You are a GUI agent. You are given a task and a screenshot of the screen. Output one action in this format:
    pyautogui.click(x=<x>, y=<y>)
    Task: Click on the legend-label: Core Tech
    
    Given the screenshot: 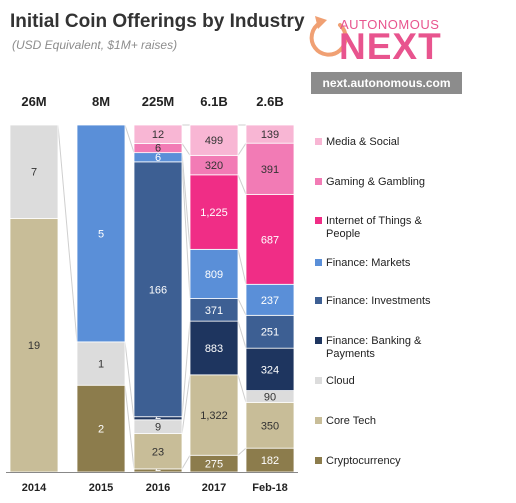 What is the action you would take?
    pyautogui.click(x=351, y=421)
    